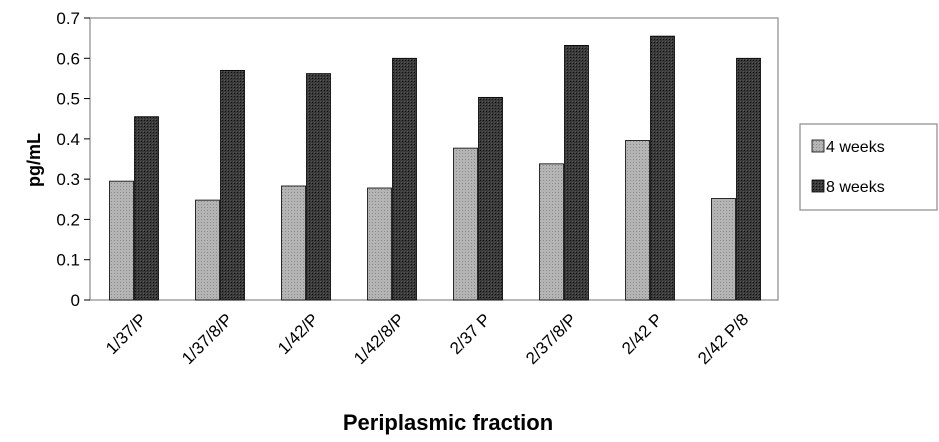 The image size is (939, 442). I want to click on y-tick-label: 0.1, so click(68, 260).